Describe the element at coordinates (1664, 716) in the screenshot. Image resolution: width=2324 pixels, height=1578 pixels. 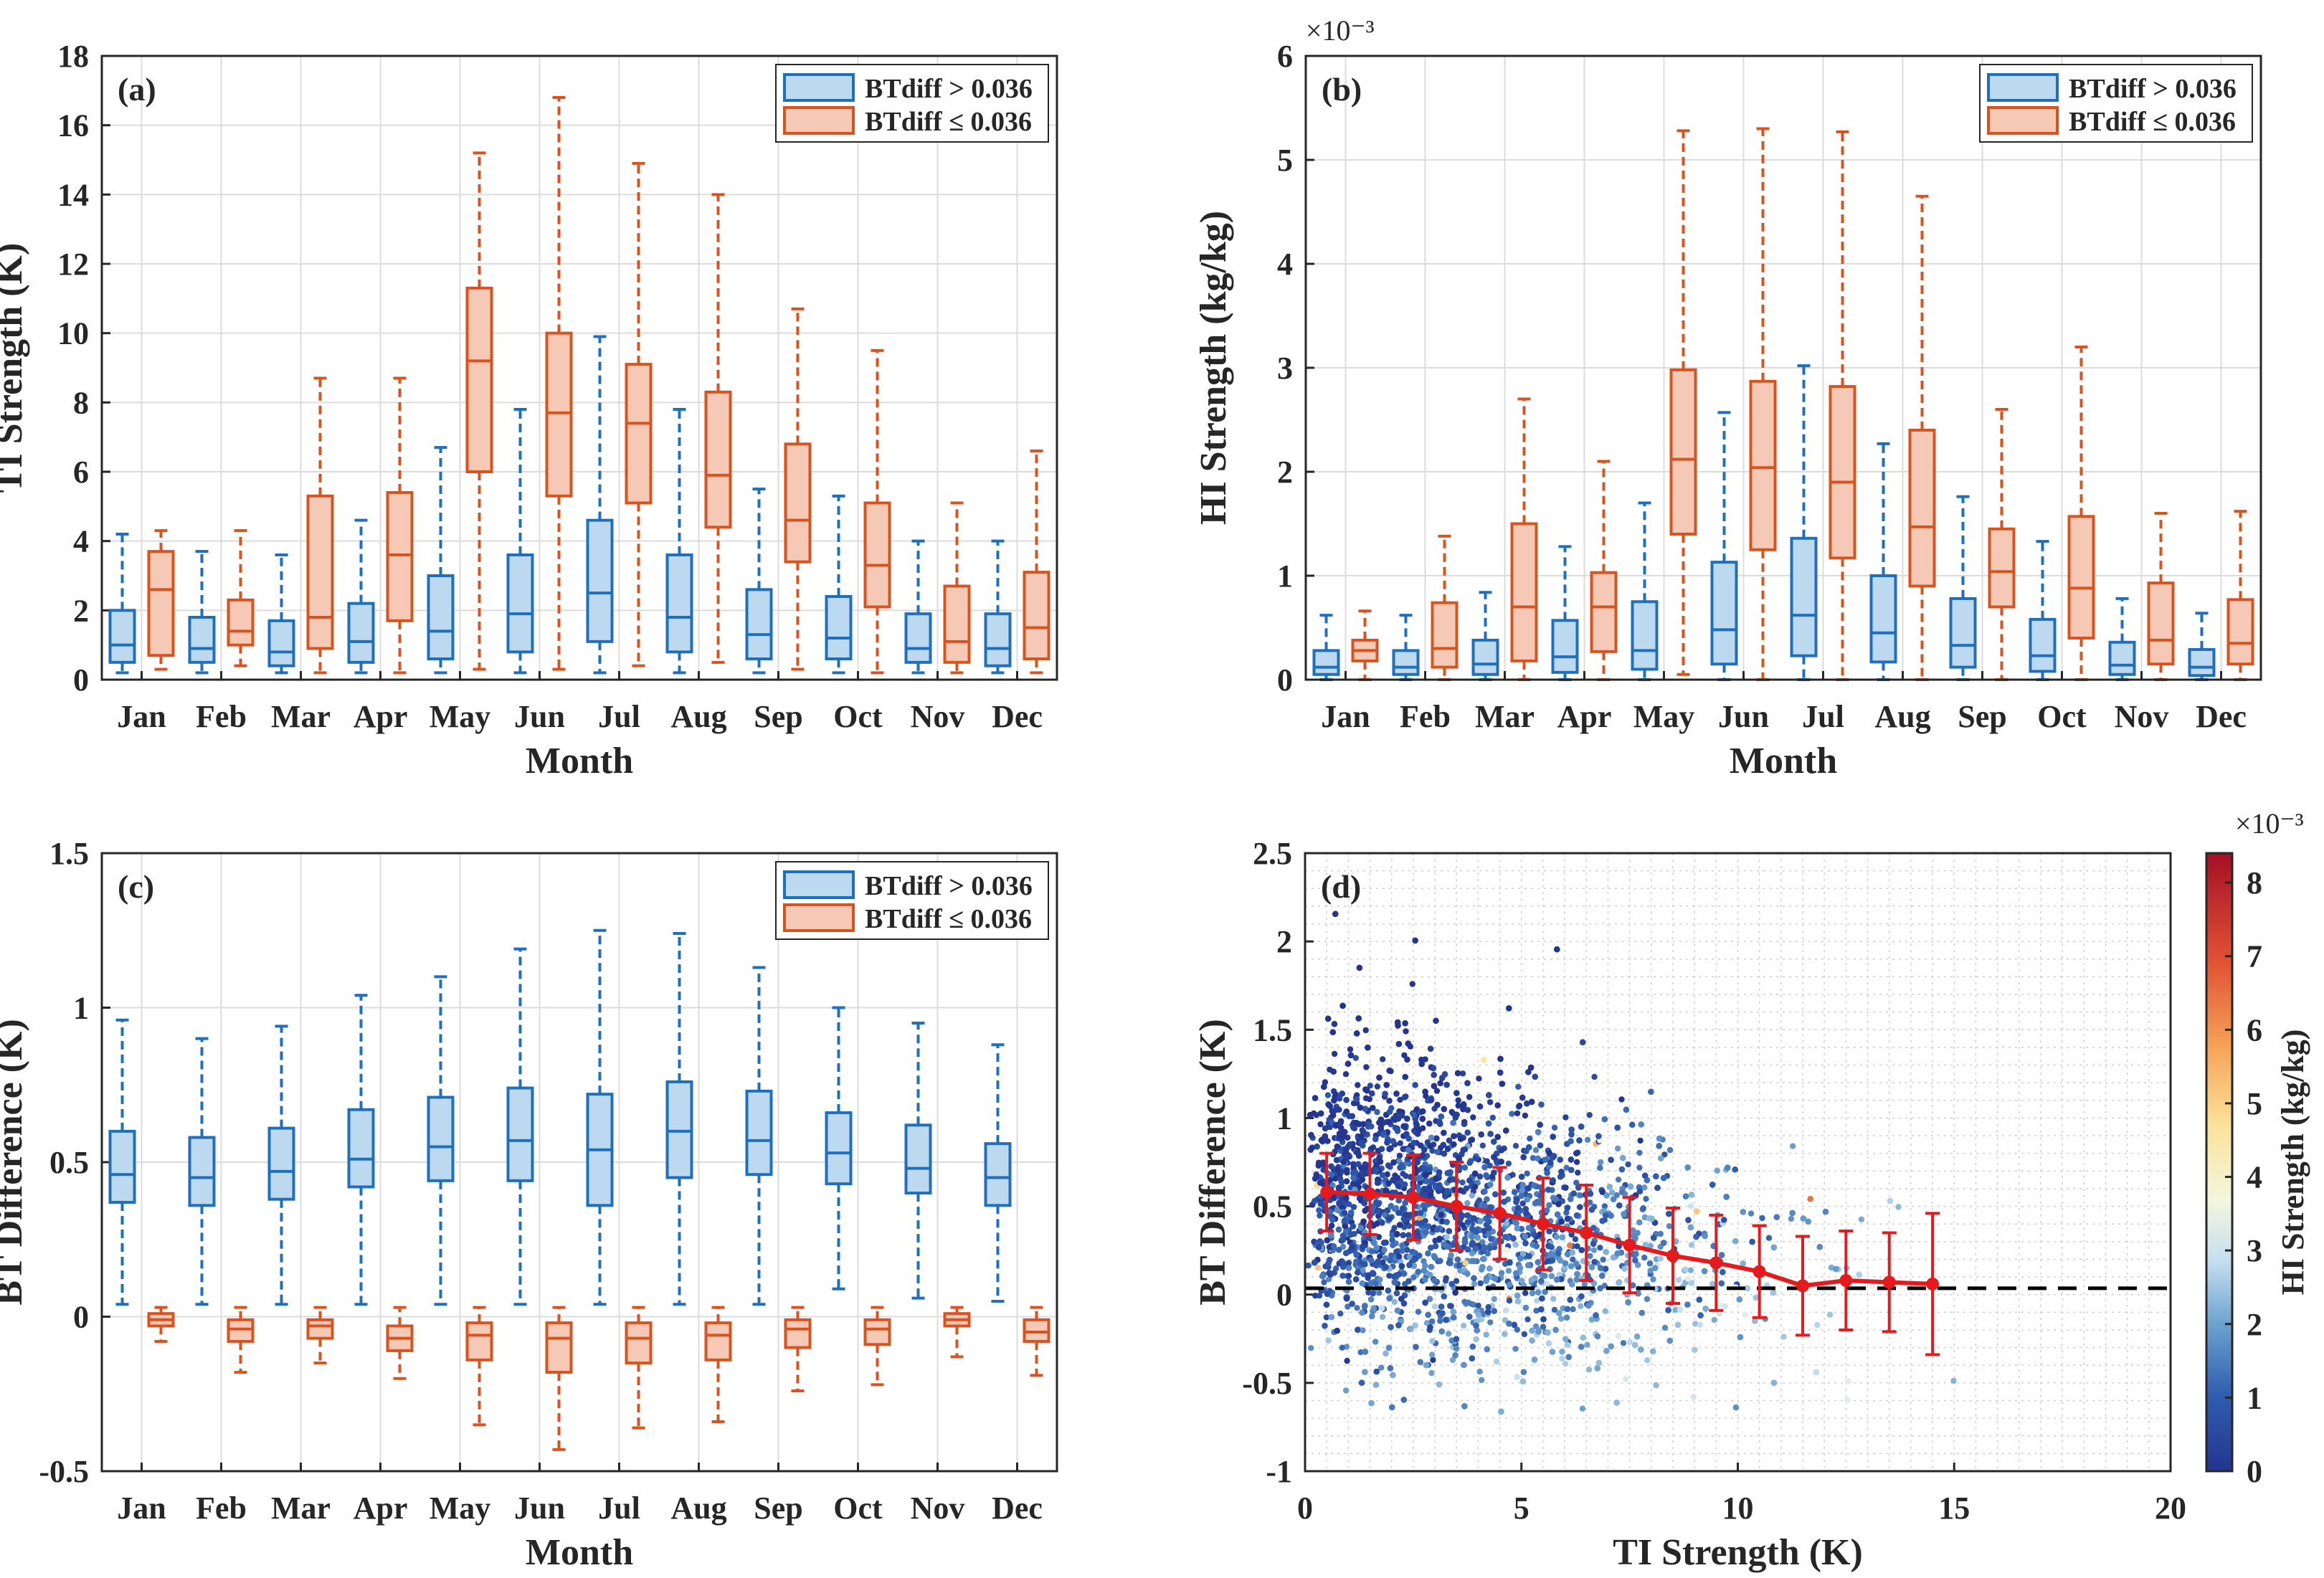
I see `panel-b-xtick-label: May` at that location.